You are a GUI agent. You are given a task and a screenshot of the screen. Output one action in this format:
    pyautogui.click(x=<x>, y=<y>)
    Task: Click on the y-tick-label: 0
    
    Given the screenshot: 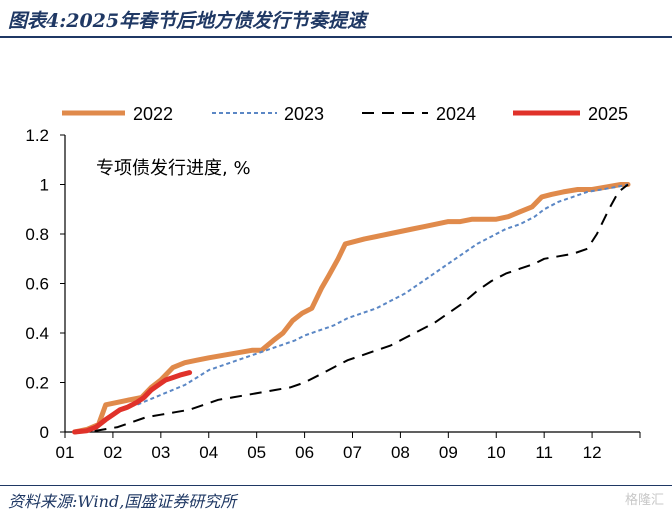 What is the action you would take?
    pyautogui.click(x=44, y=432)
    